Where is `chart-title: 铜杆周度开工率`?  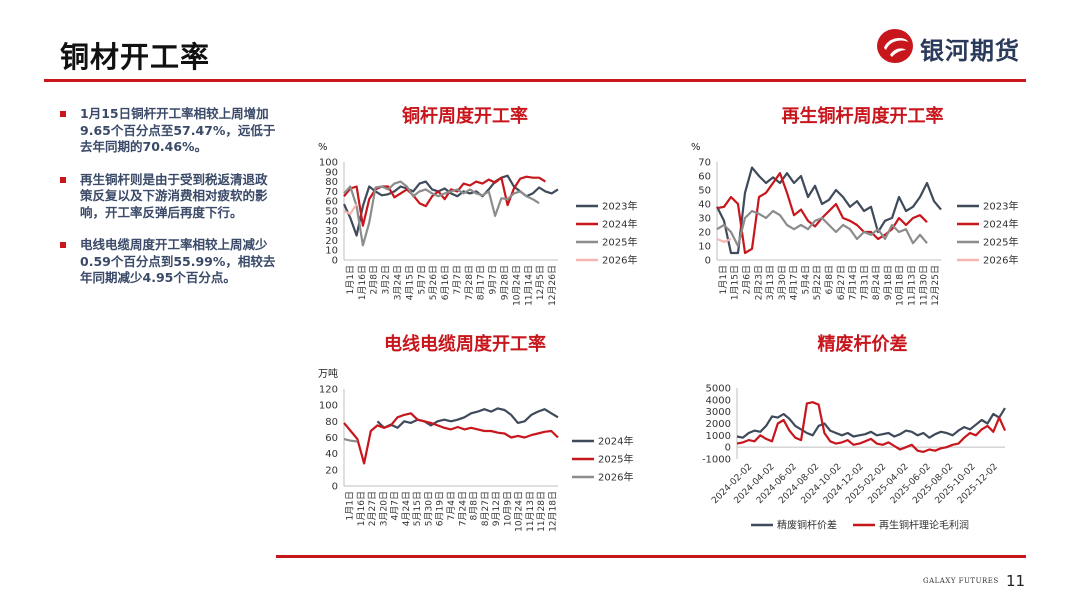 chart-title: 铜杆周度开工率 is located at coordinates (465, 116).